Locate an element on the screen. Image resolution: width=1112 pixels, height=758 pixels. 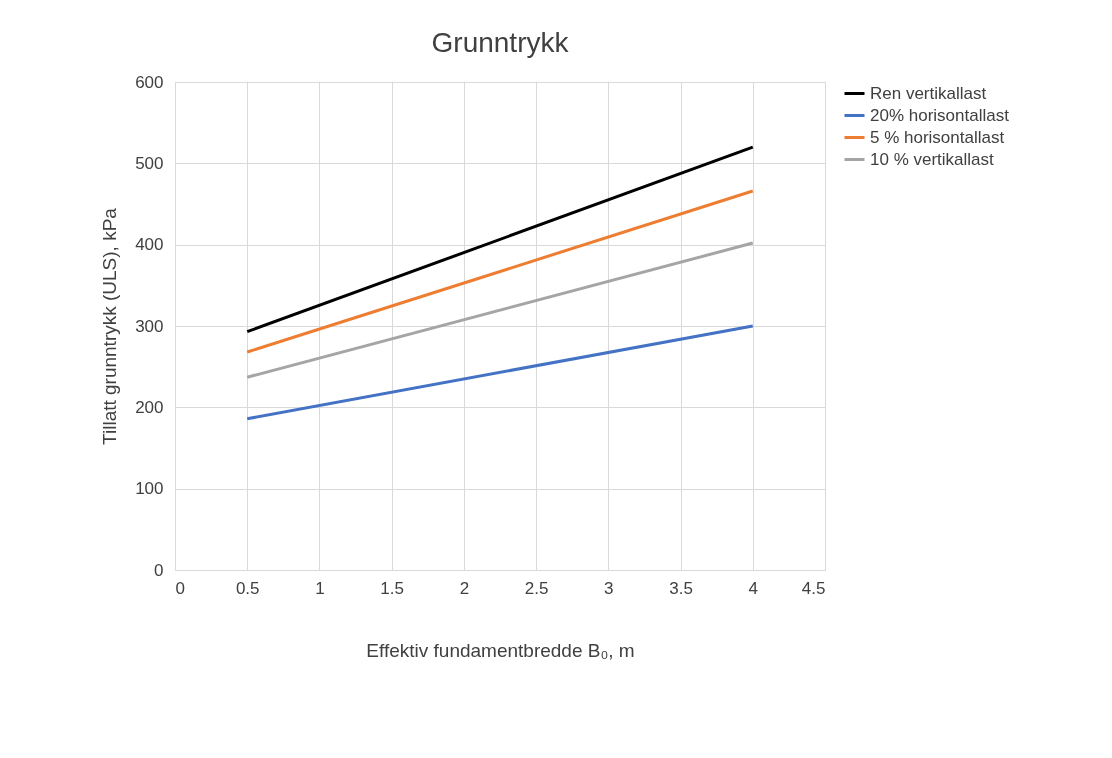
y-tick-label: 600 is located at coordinates (149, 82).